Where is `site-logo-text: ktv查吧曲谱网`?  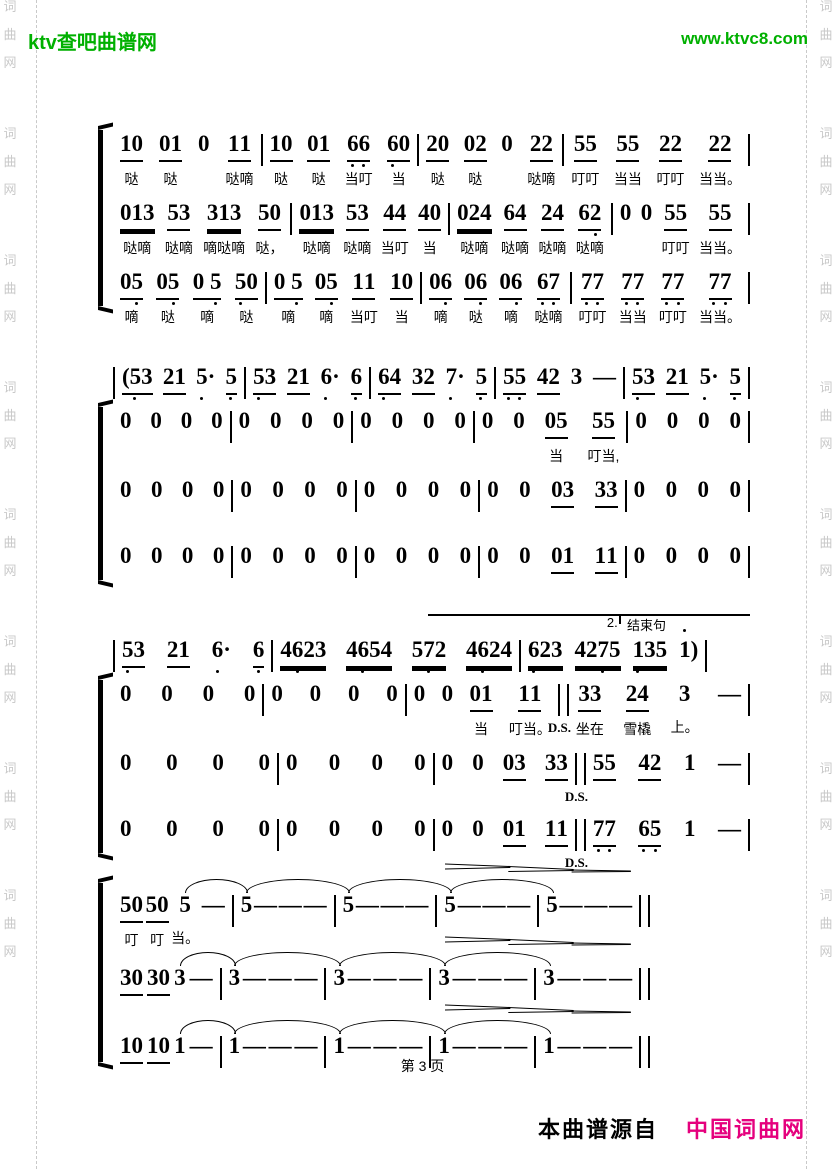
site-logo-text: ktv查吧曲谱网 is located at coordinates (92, 43).